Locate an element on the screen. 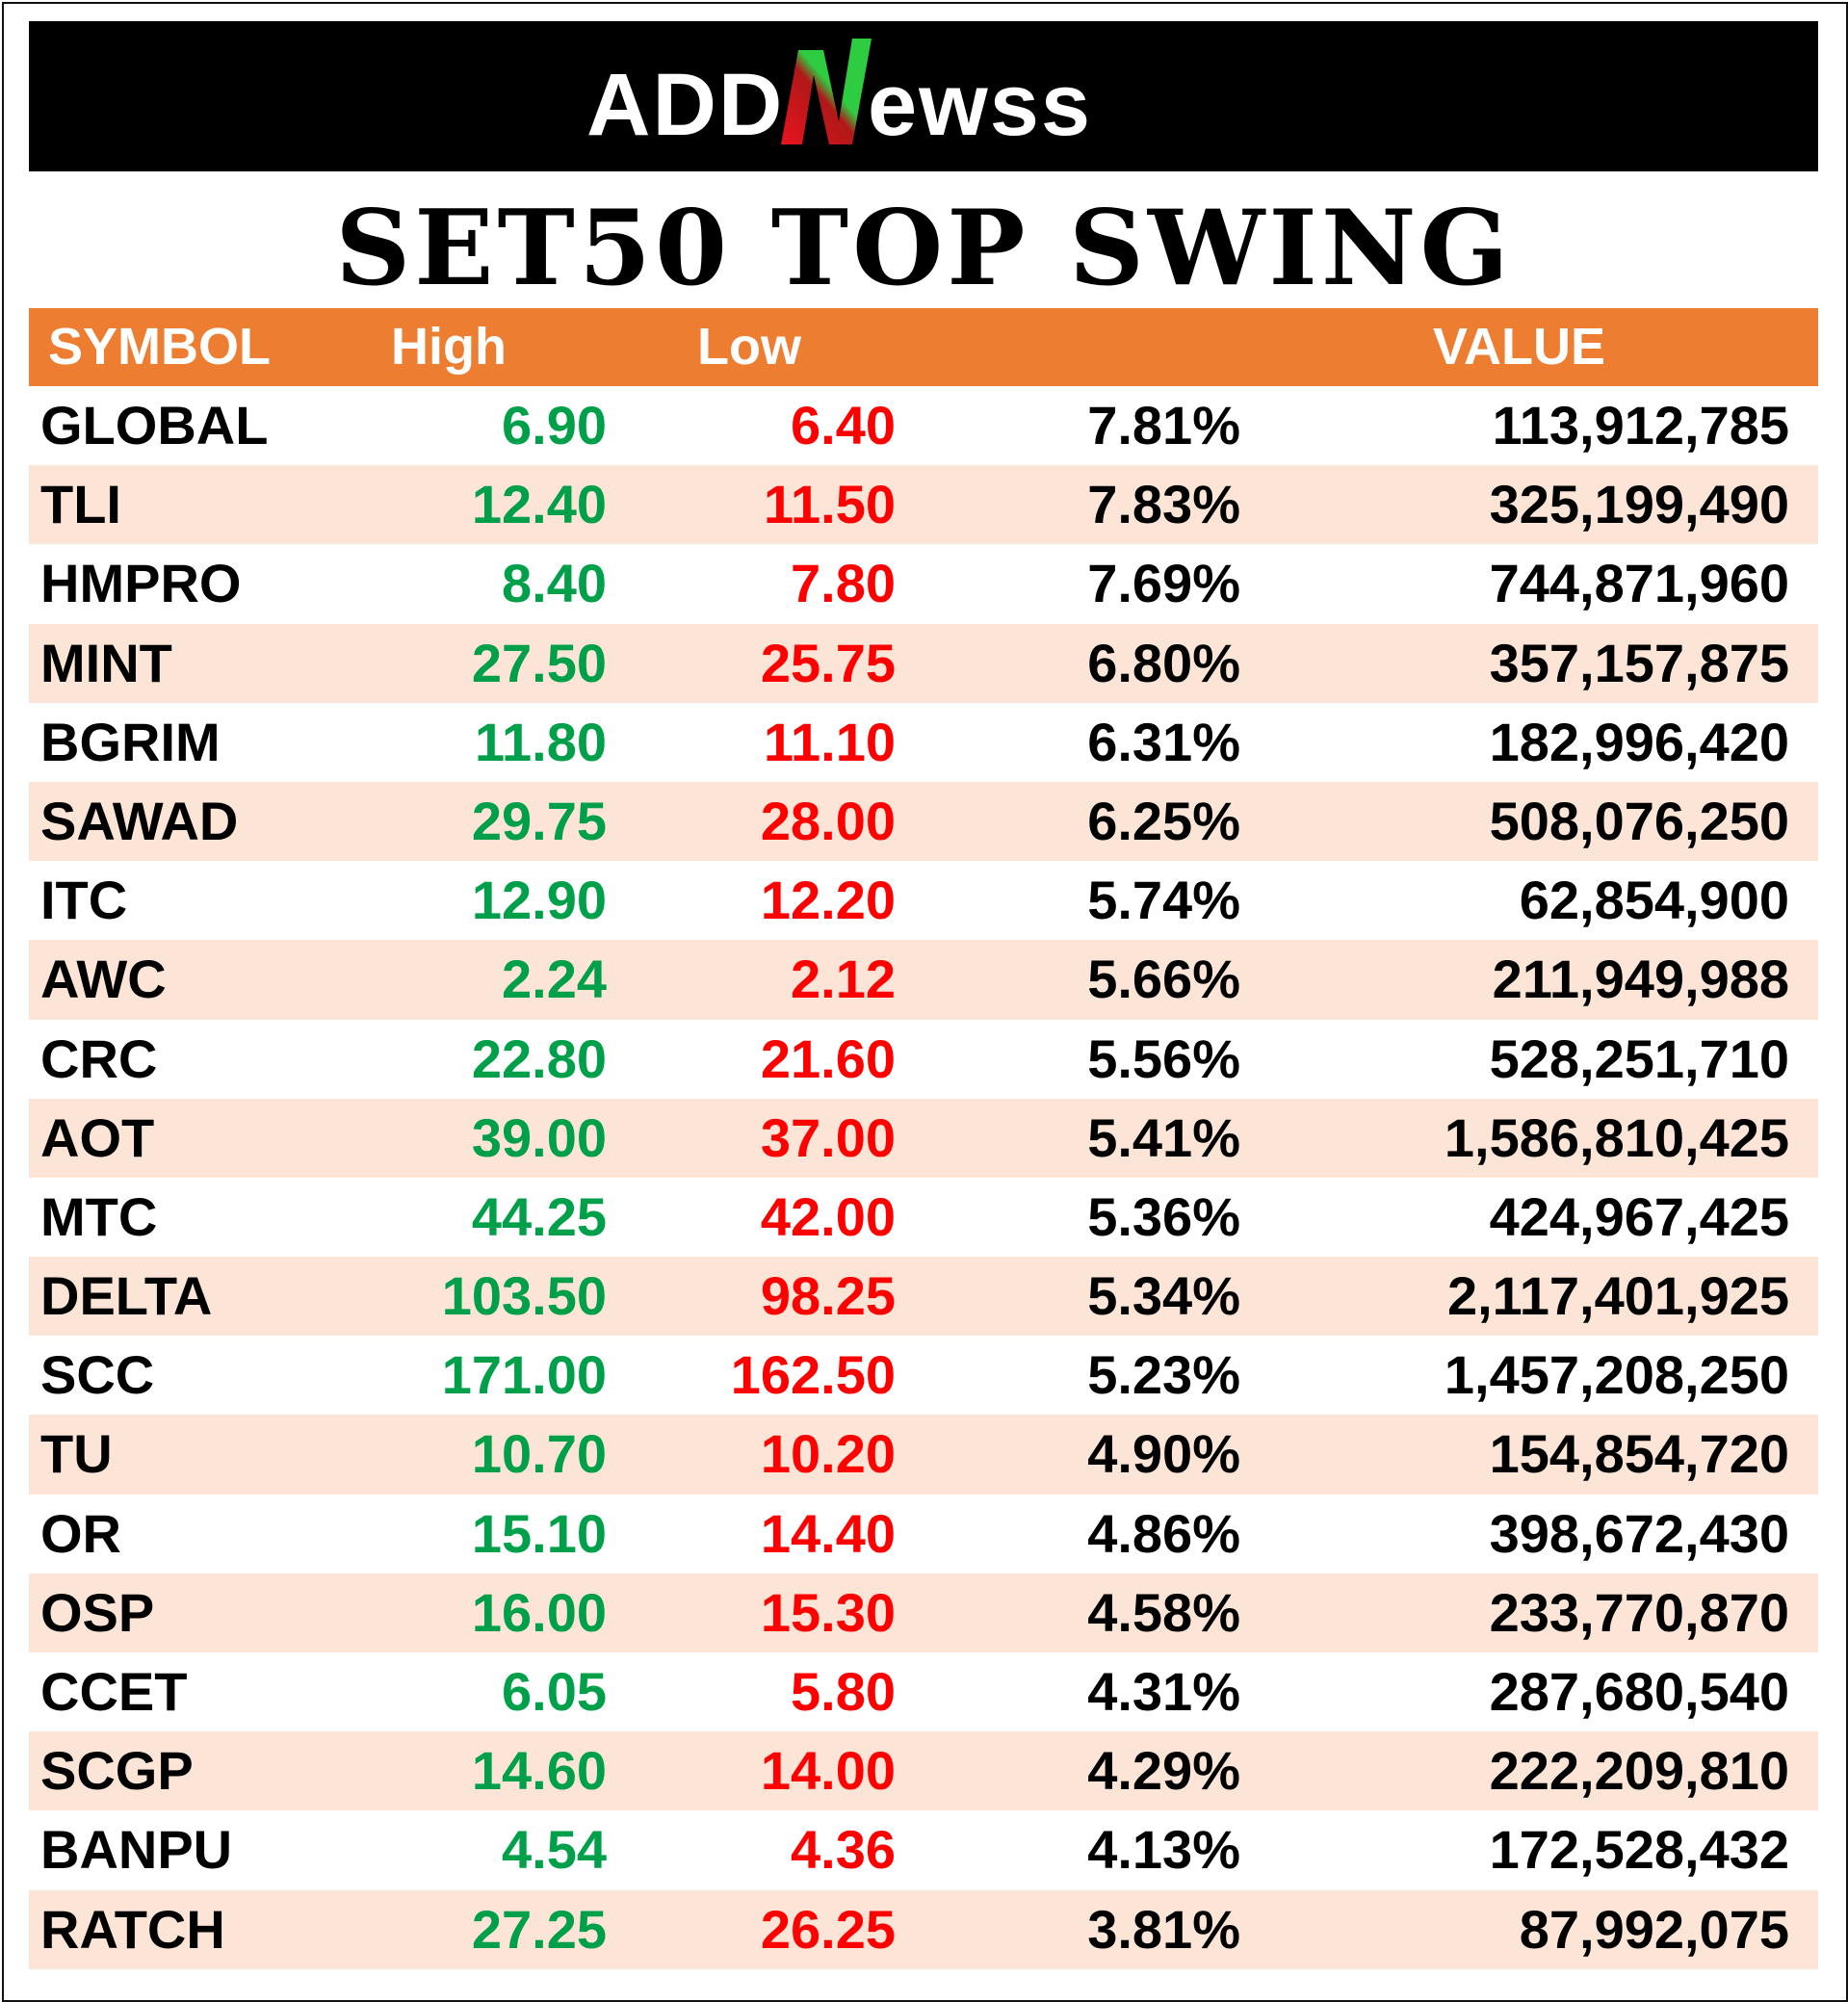 The image size is (1848, 2002). low-cell: 162.50 is located at coordinates (813, 1375).